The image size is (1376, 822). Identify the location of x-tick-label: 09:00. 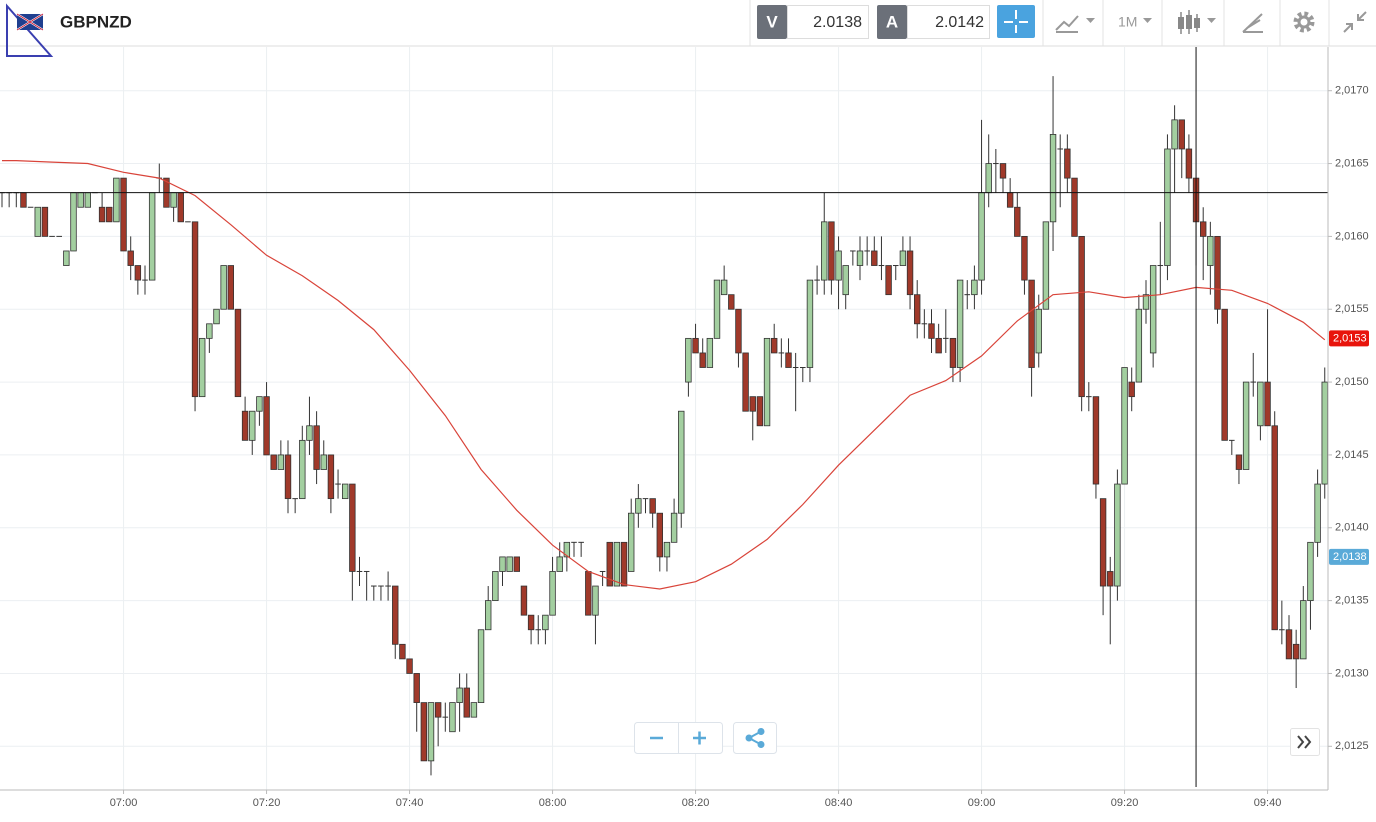
(982, 803).